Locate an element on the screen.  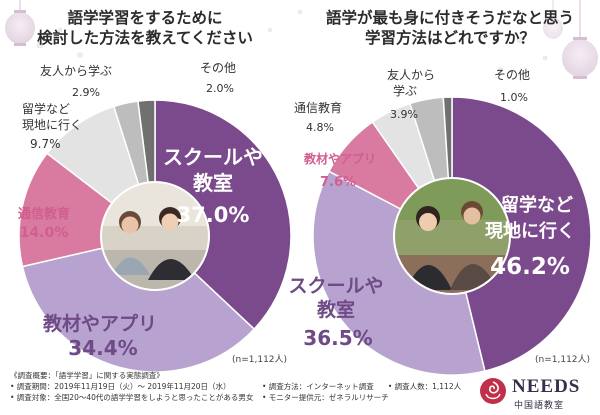
lantern-mid-icon is located at coordinates (553, 19).